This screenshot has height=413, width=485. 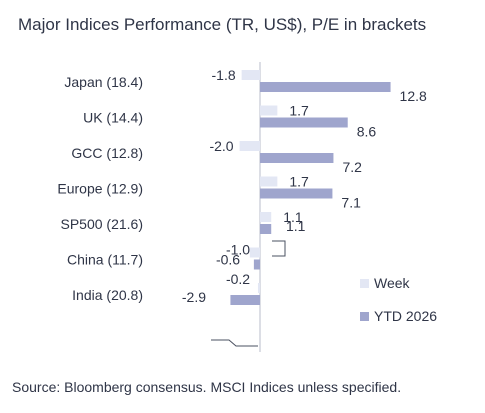 I want to click on category-label: China (11.7), so click(x=105, y=260).